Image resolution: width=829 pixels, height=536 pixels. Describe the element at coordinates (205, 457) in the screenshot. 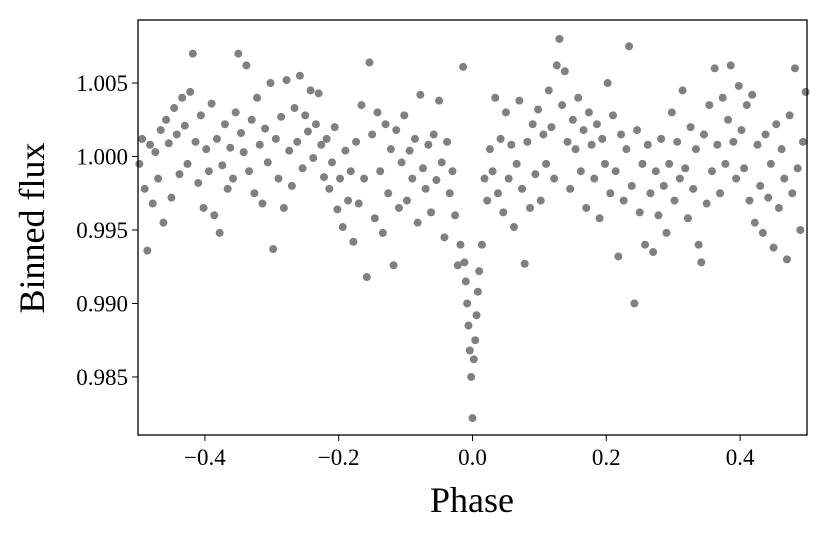

I see `x-tick-label: −0.4` at that location.